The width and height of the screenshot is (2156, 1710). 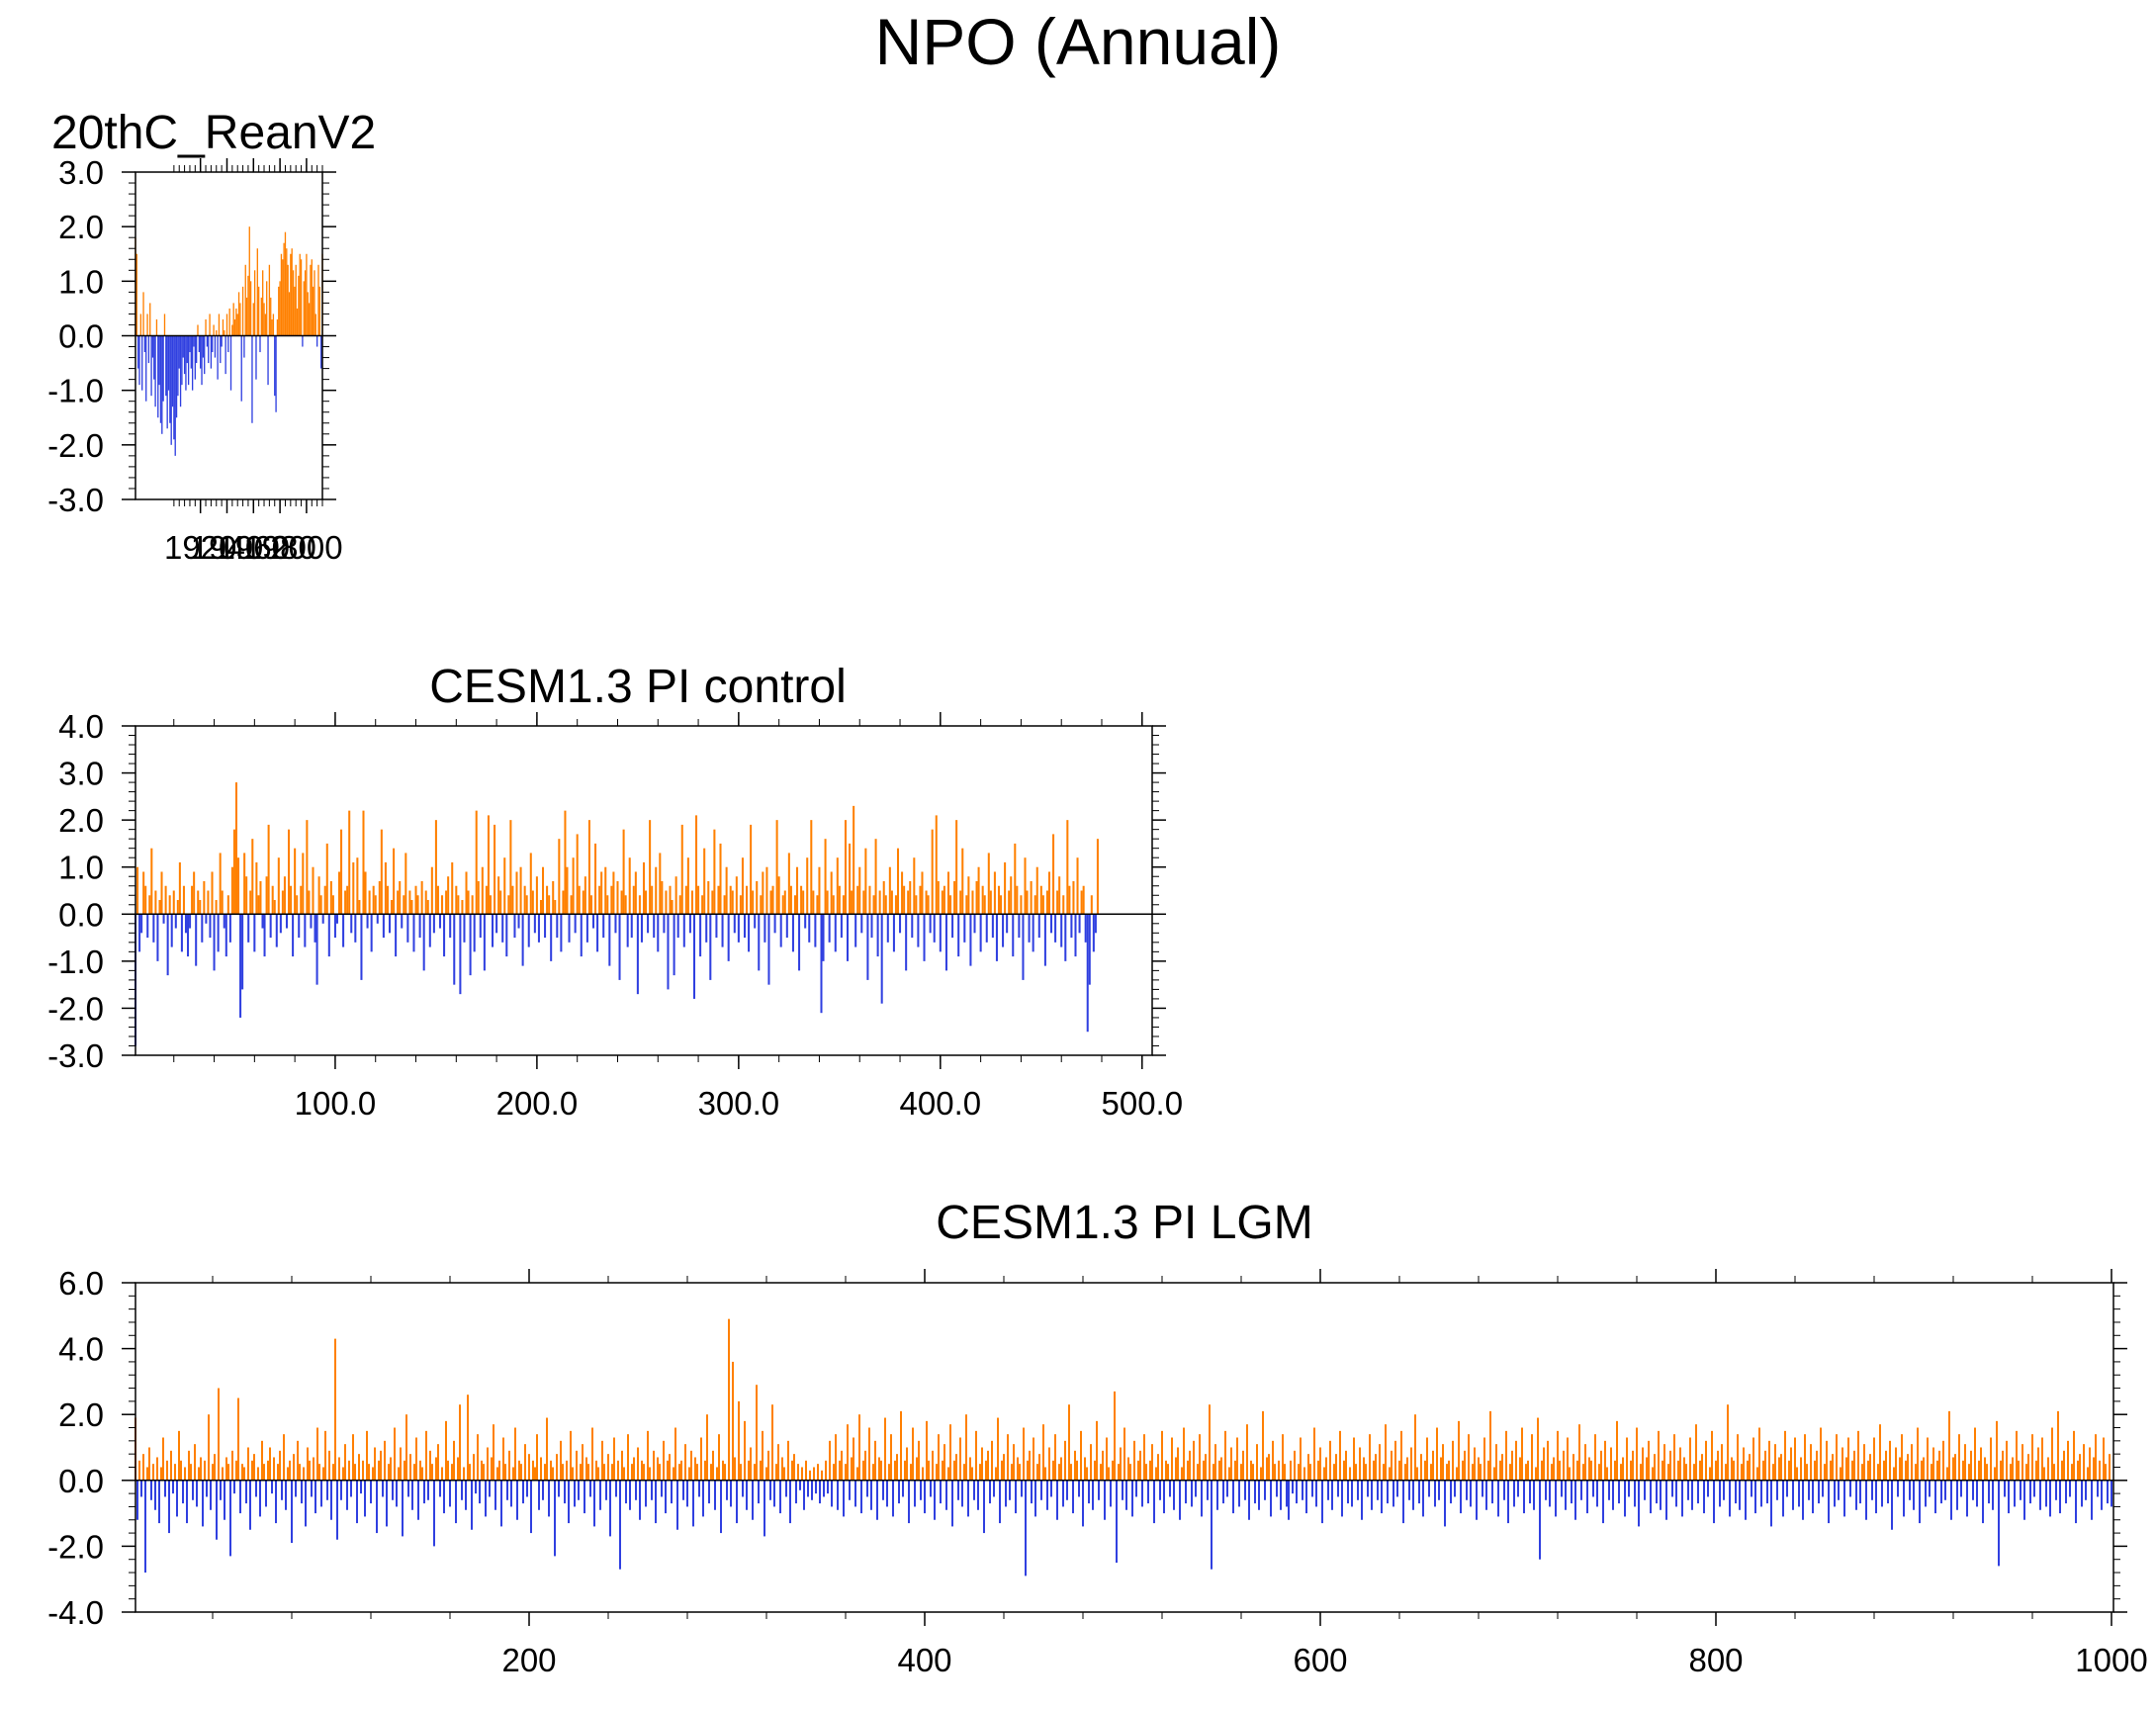 I want to click on y-tick-label: 0.0, so click(x=81, y=336).